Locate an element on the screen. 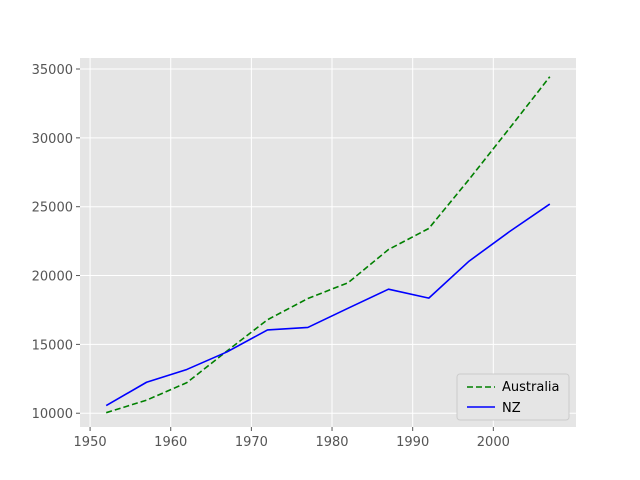 The width and height of the screenshot is (640, 480). legend-box is located at coordinates (513, 397).